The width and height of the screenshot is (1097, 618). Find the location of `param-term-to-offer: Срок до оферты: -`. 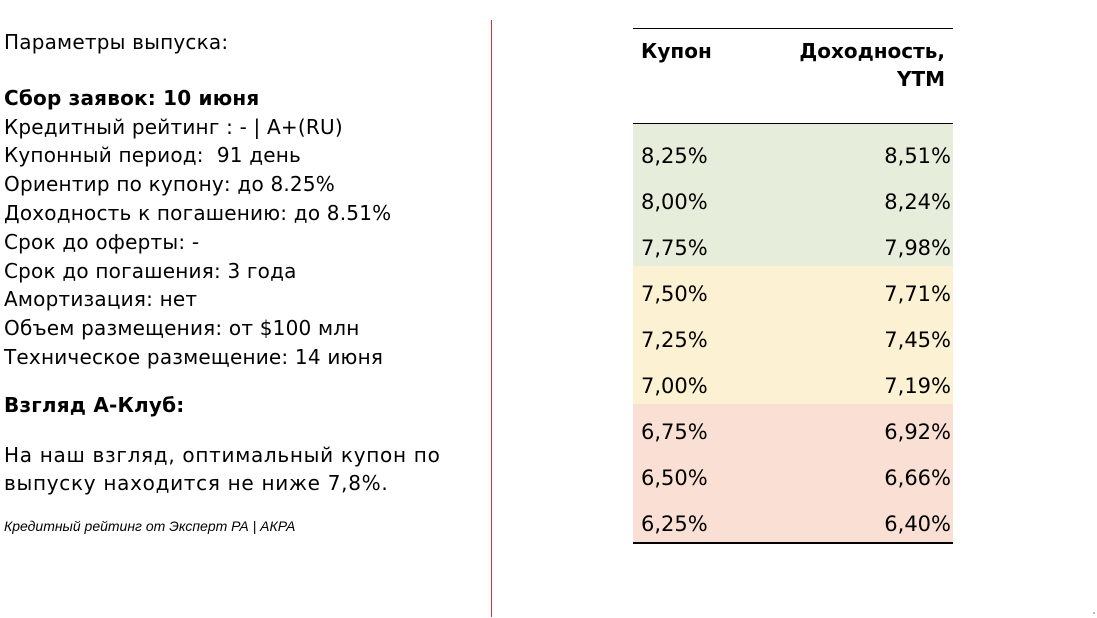

param-term-to-offer: Срок до оферты: - is located at coordinates (102, 241).